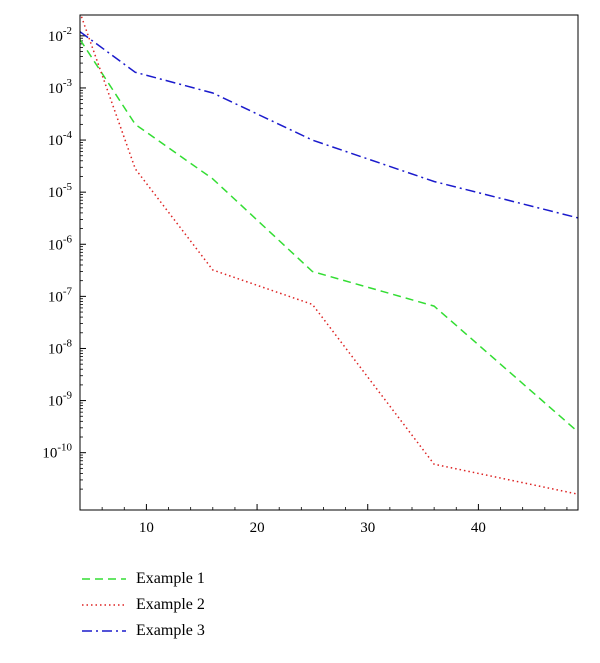  I want to click on legend-label-example-1: Example 1, so click(170, 578).